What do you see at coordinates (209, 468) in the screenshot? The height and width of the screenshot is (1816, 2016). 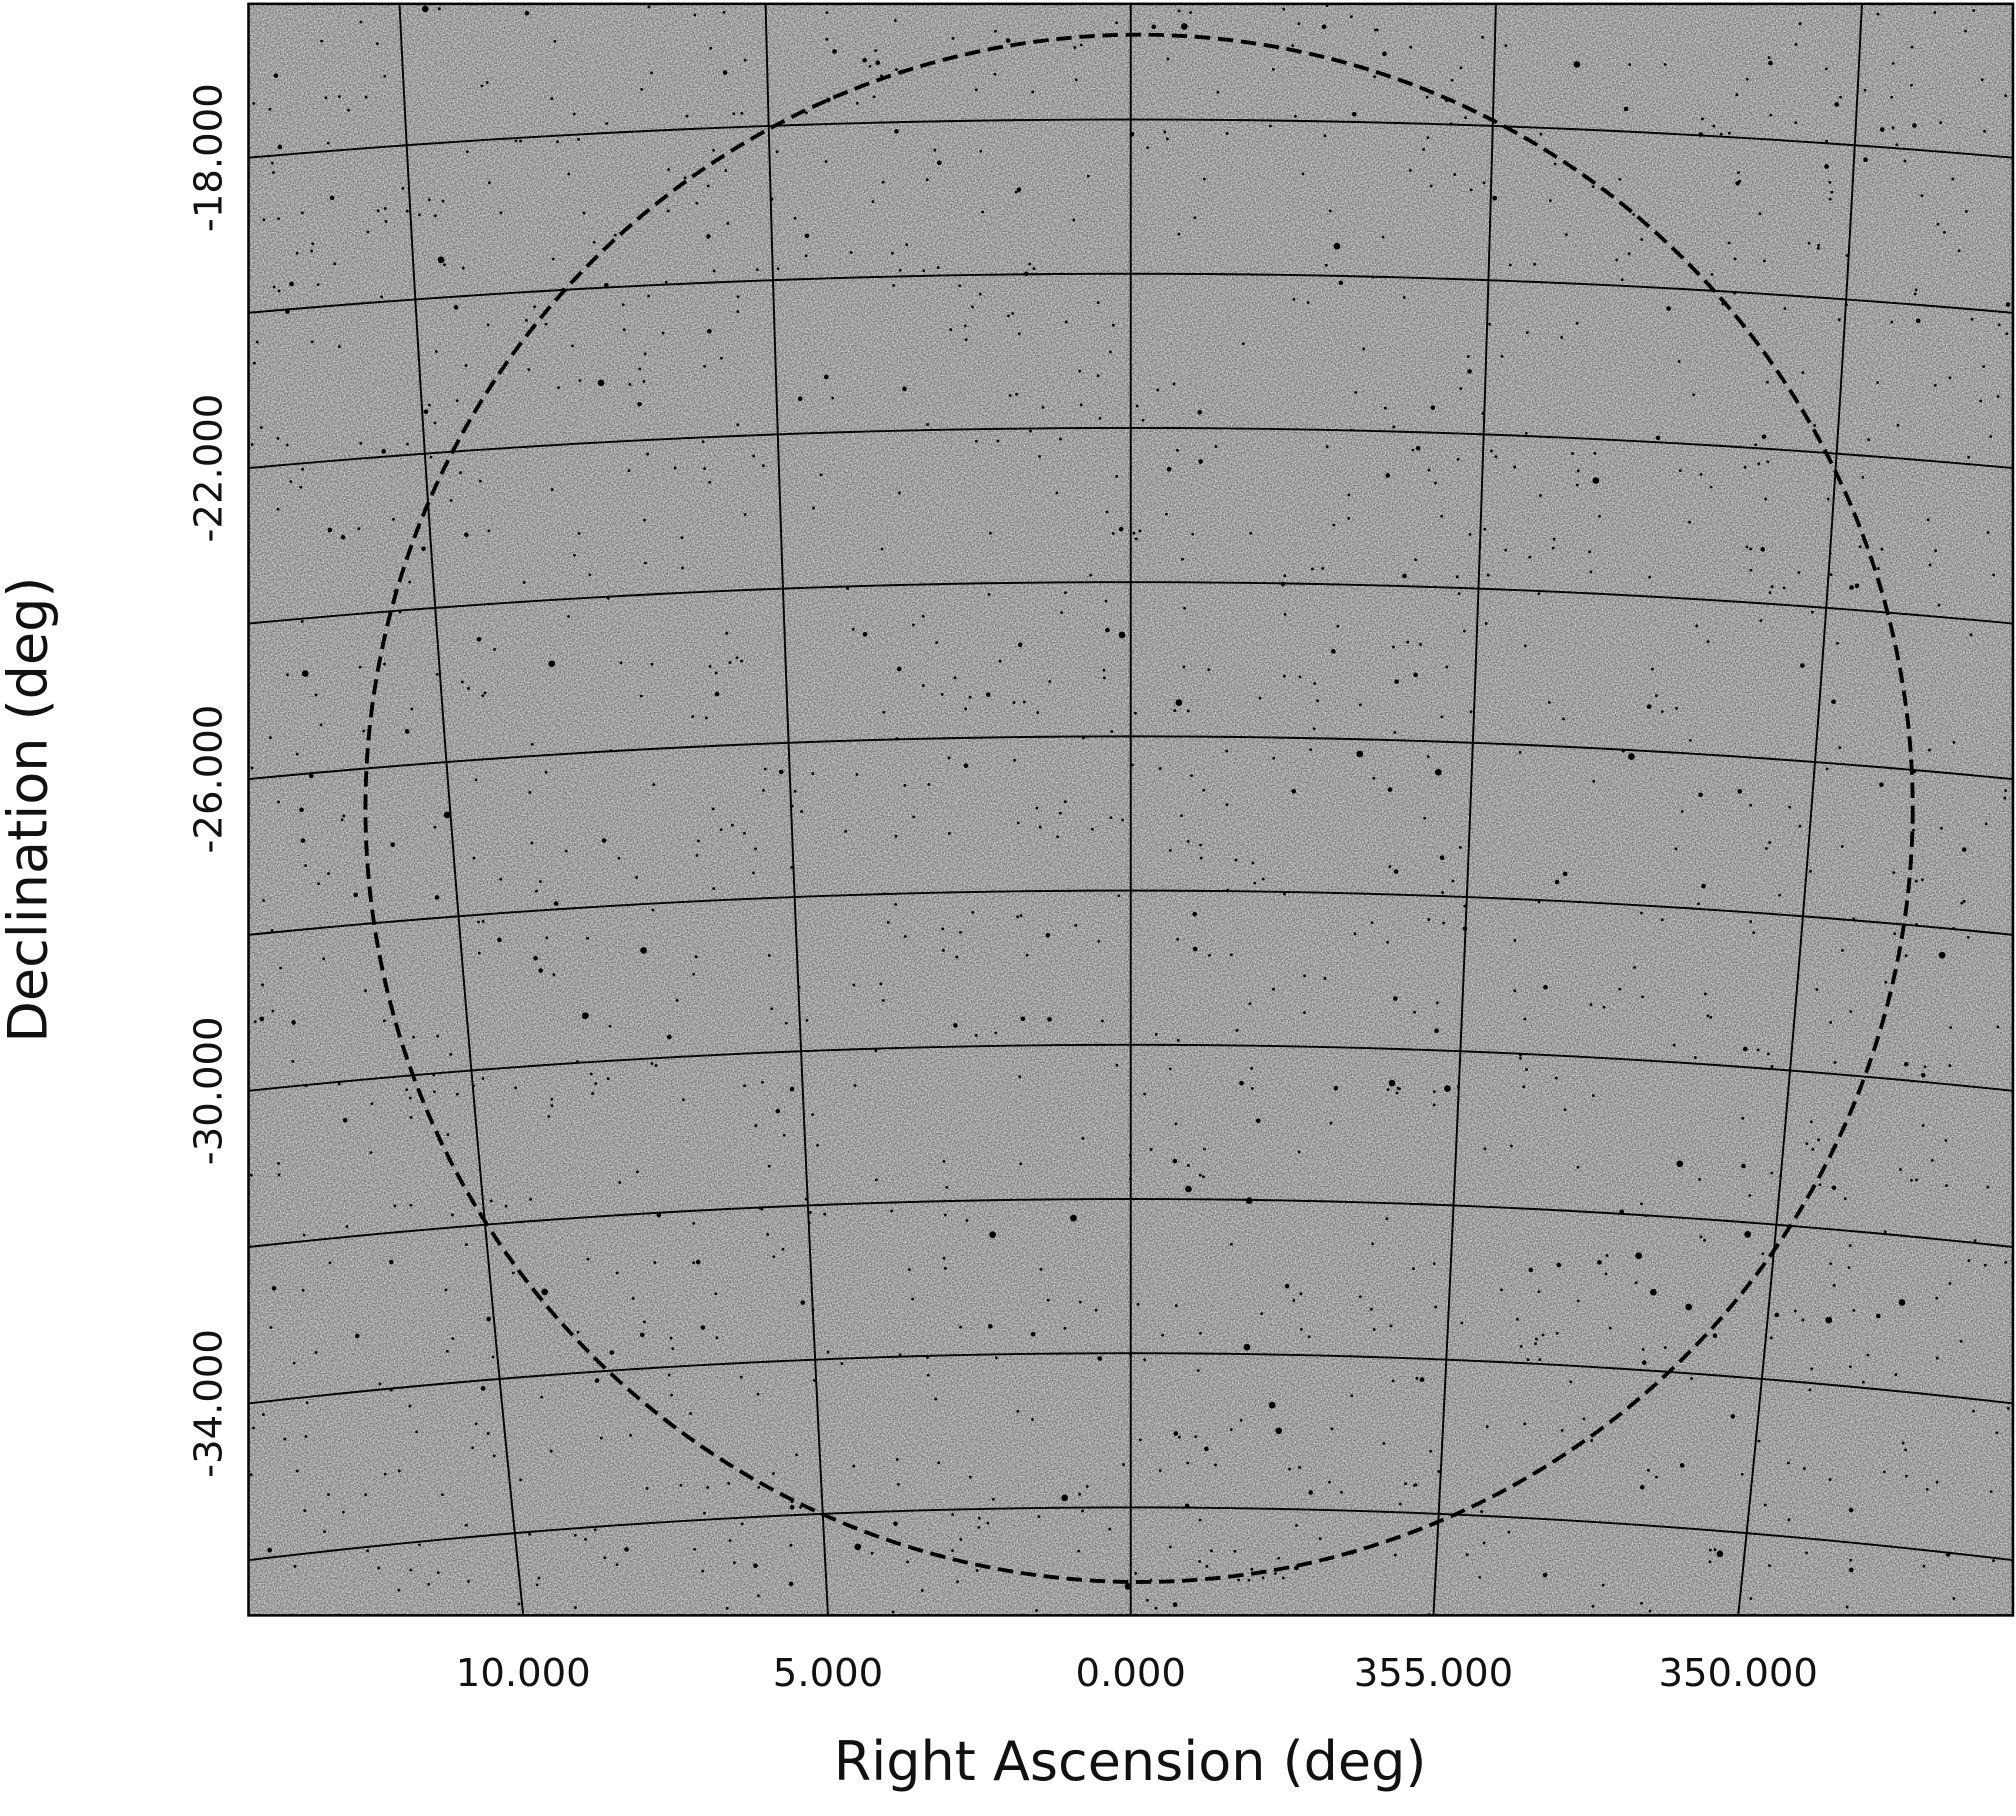 I see `y-tick-label: -22.000` at bounding box center [209, 468].